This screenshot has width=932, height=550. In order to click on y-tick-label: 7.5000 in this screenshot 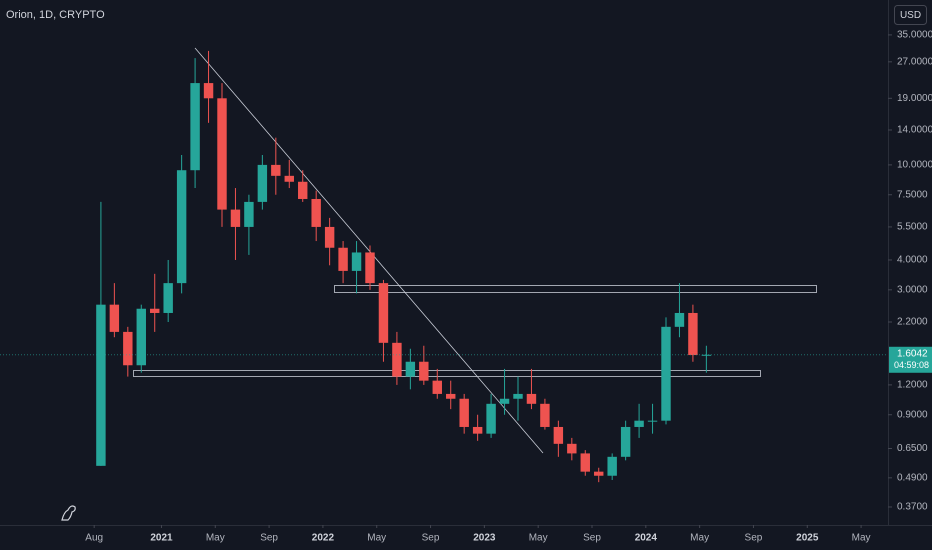, I will do `click(912, 194)`.